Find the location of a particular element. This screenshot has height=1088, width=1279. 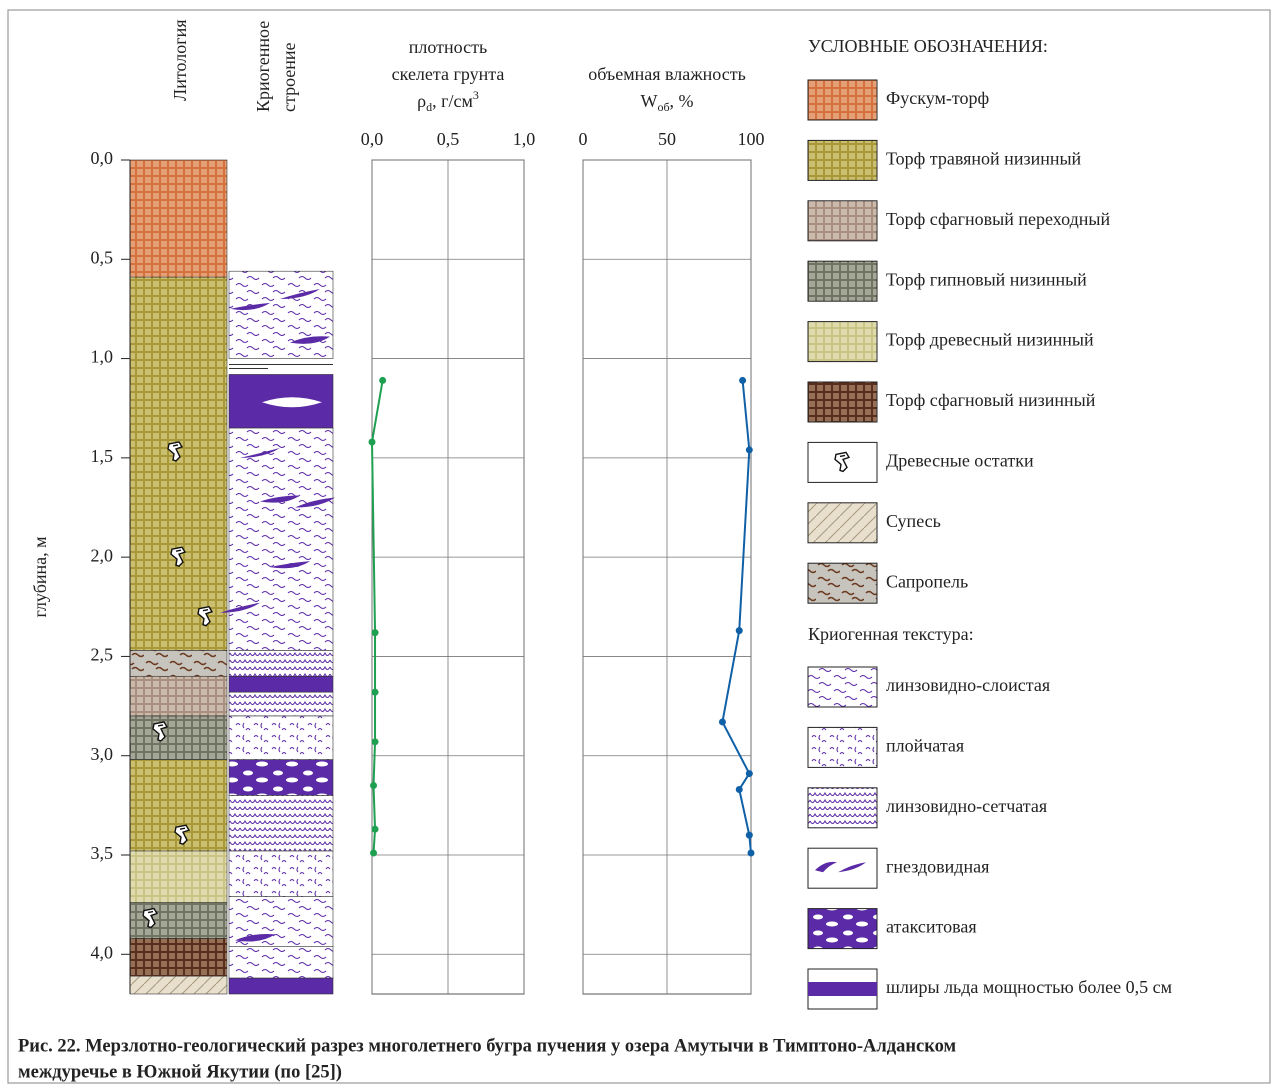

y-tick-label: 4,0 is located at coordinates (102, 952).